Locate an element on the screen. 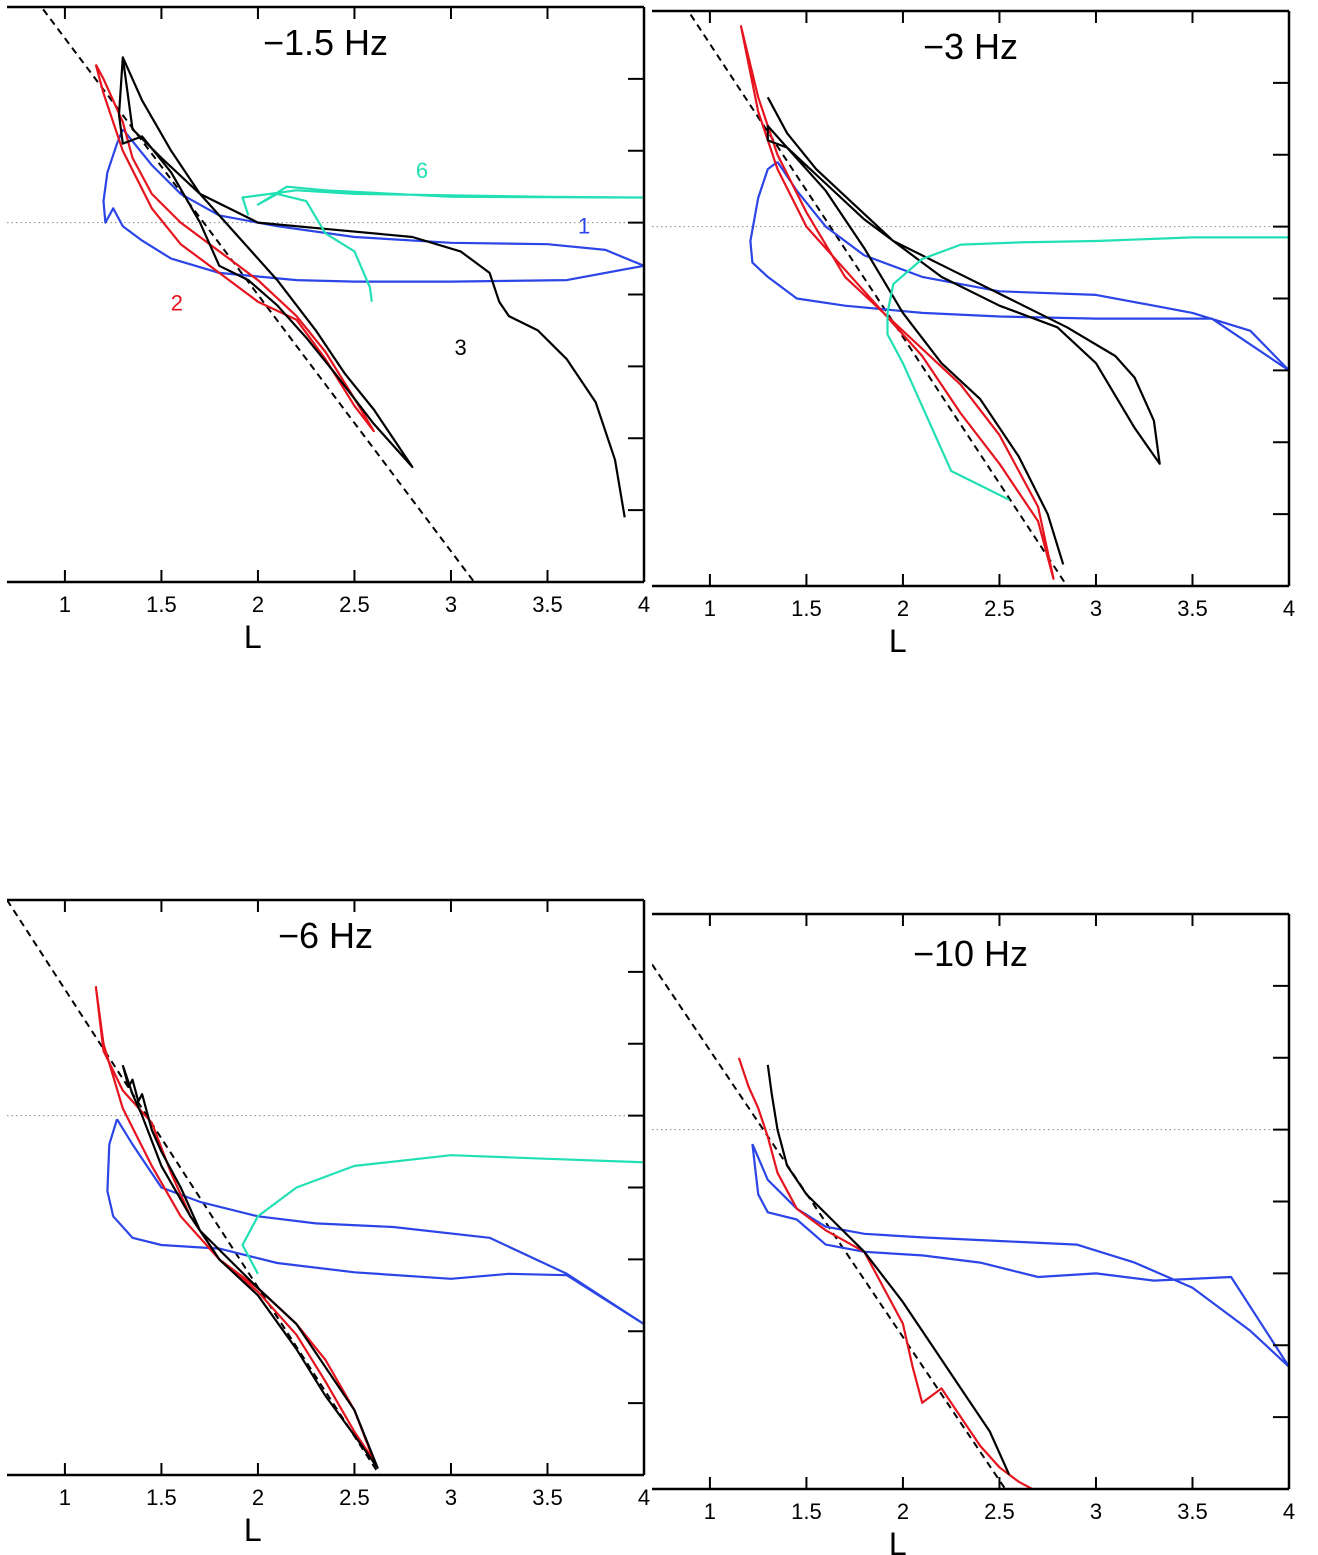  series-annotation-2: 2 is located at coordinates (177, 302).